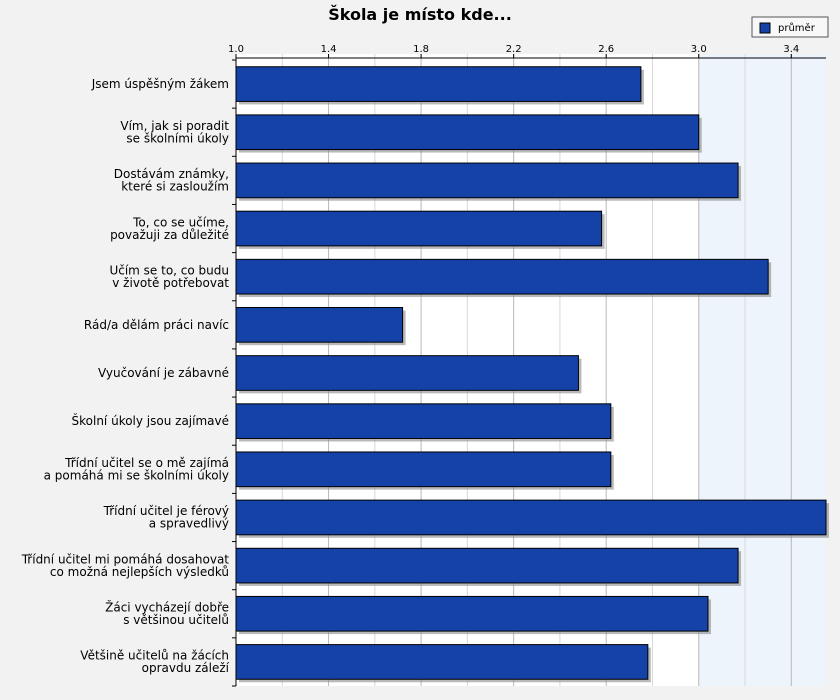  What do you see at coordinates (171, 180) in the screenshot?
I see `category-label: Dostávám známky, které si zasloužím` at bounding box center [171, 180].